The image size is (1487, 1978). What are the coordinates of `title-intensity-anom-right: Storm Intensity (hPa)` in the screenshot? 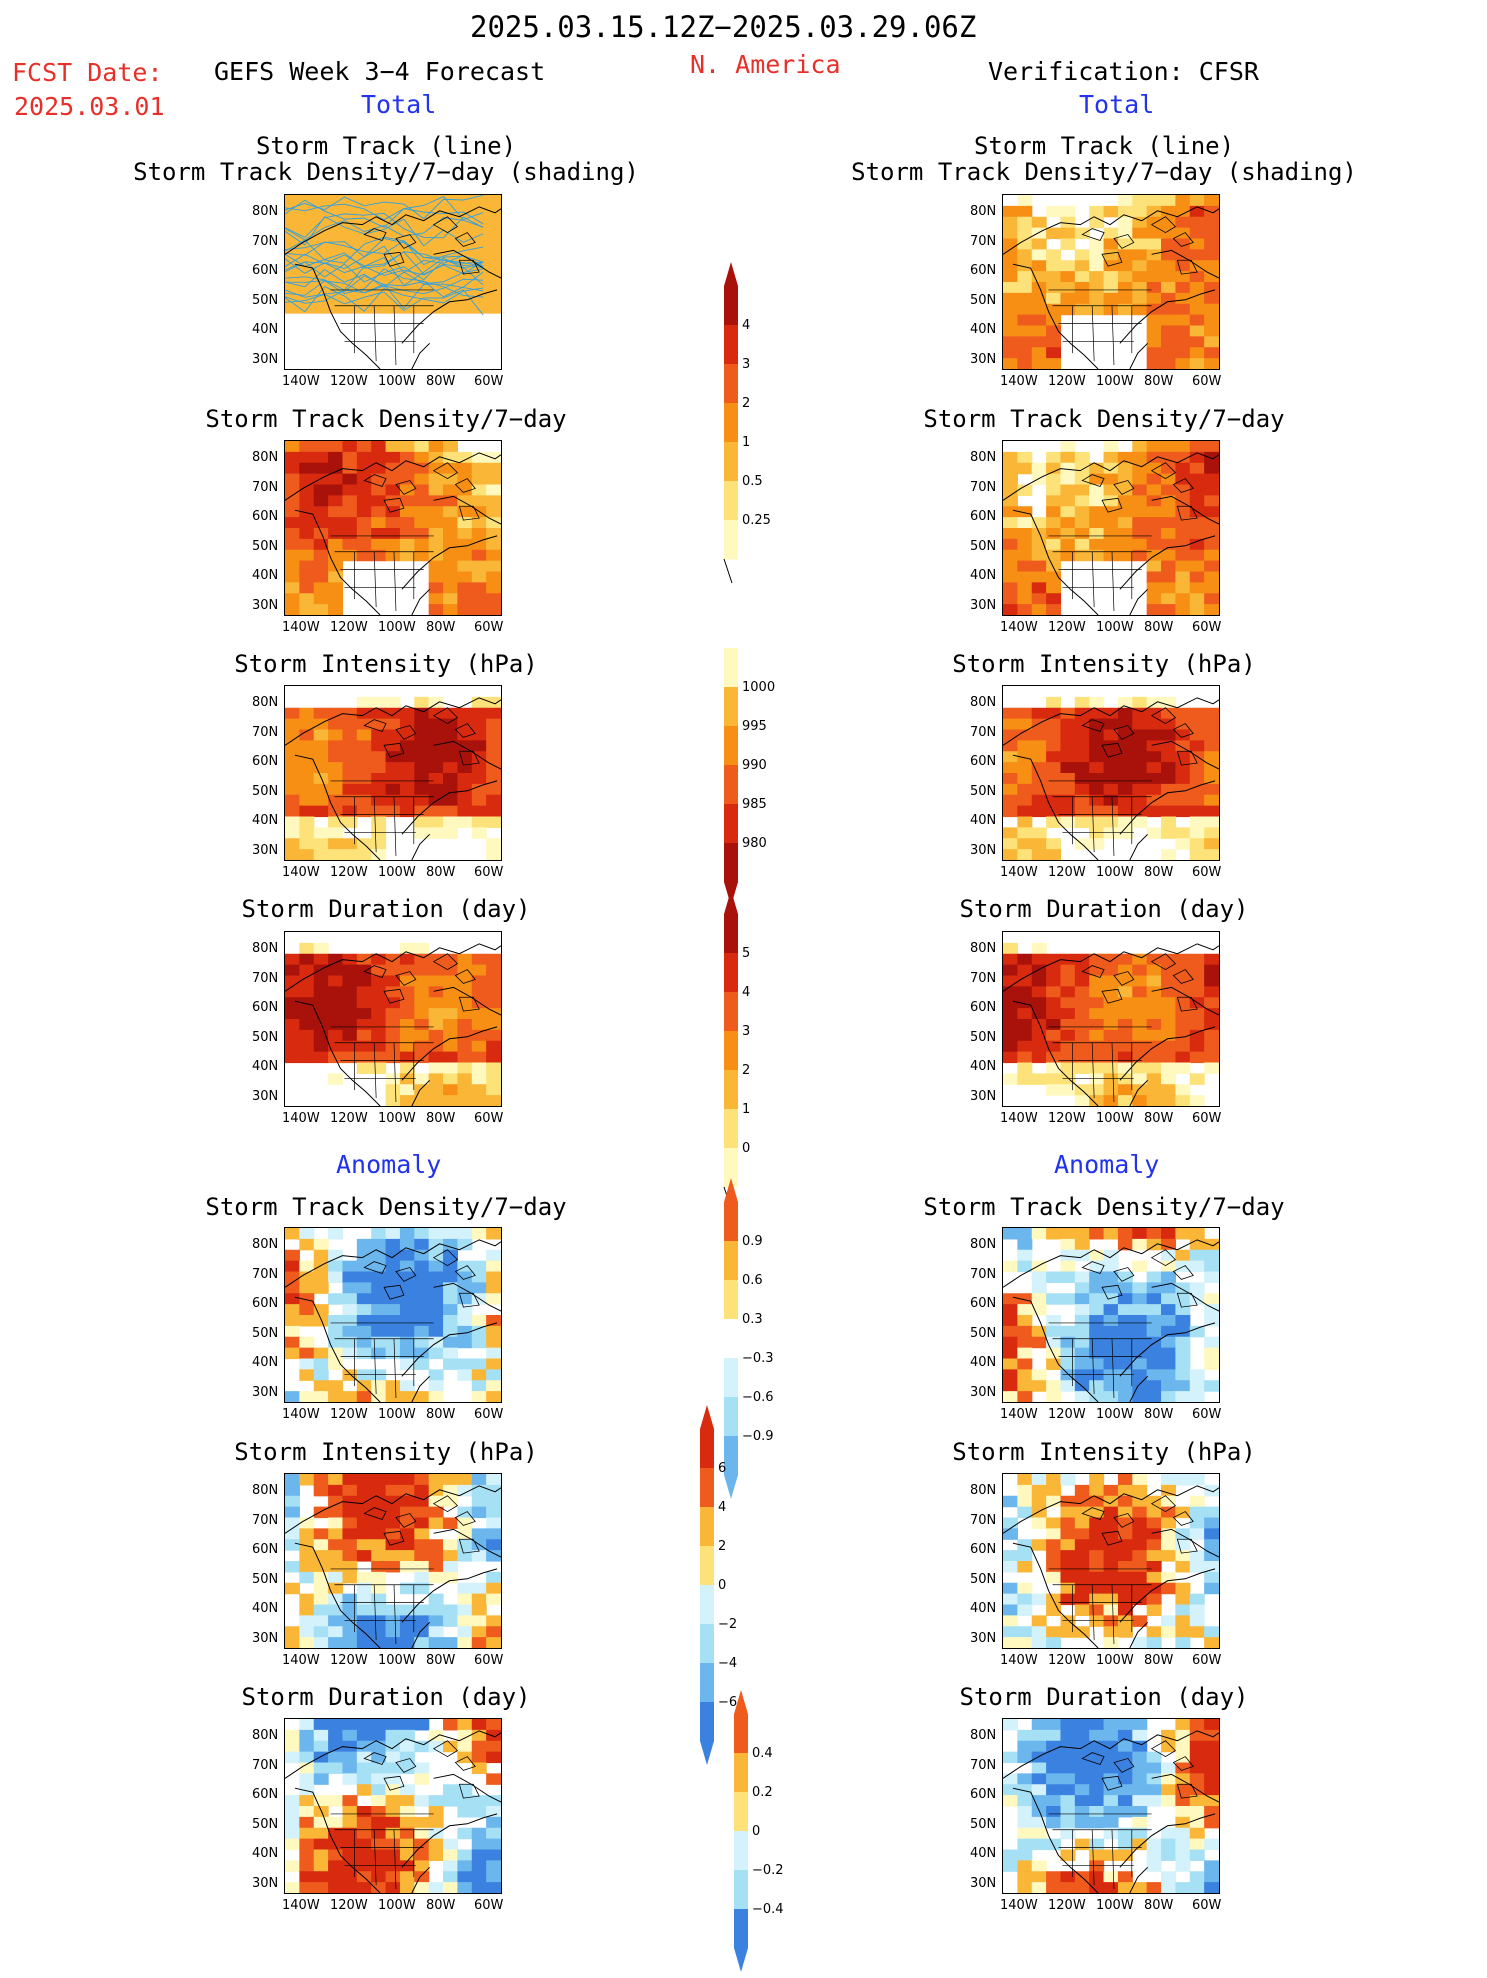 It's located at (1104, 1452).